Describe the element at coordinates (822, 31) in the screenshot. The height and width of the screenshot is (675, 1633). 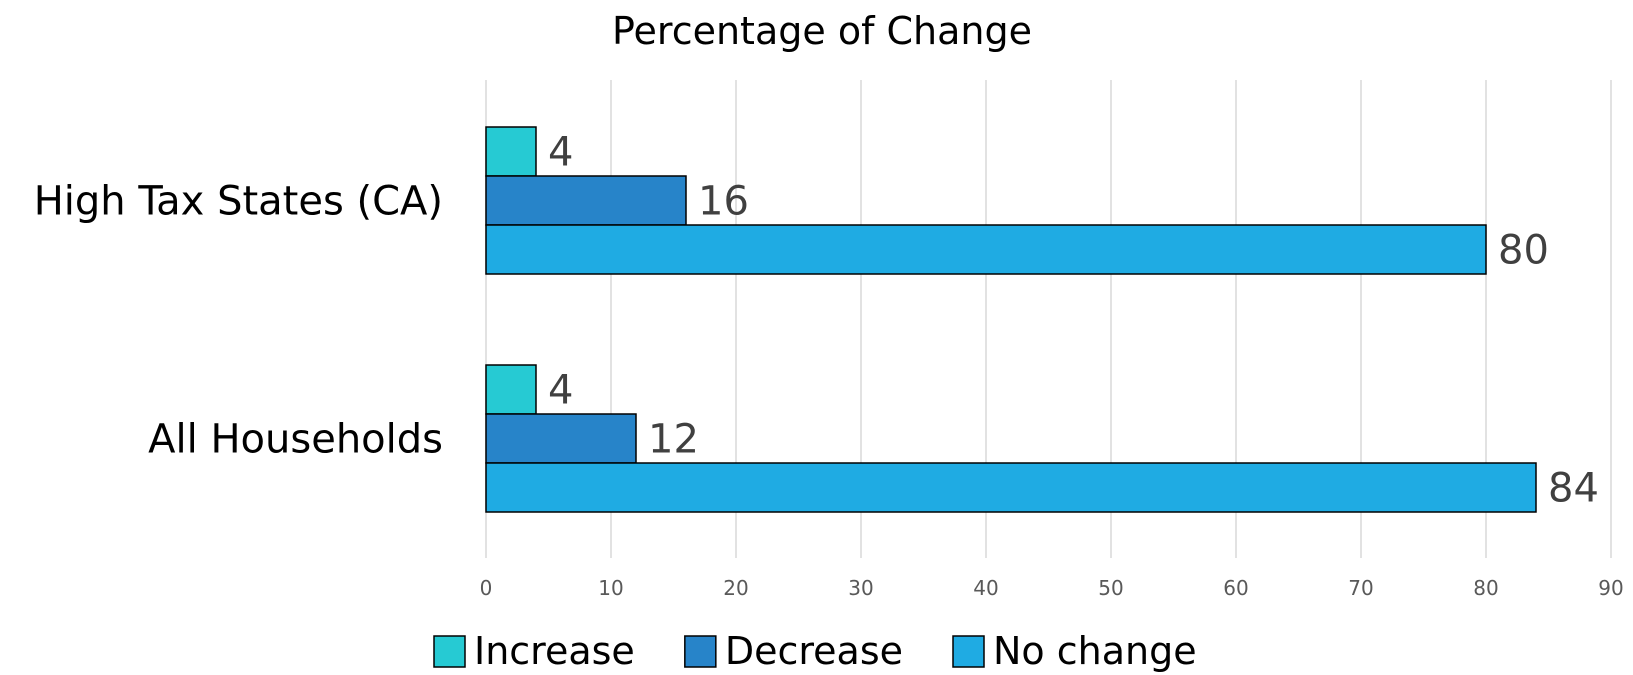
I see `chart-title: Percentage of Change` at that location.